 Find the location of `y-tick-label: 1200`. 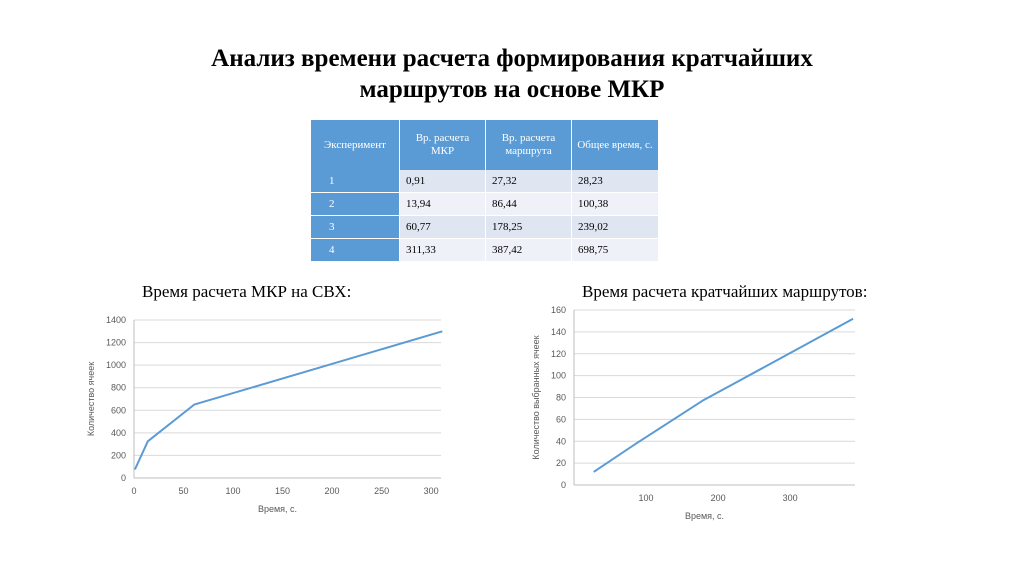

y-tick-label: 1200 is located at coordinates (116, 343).